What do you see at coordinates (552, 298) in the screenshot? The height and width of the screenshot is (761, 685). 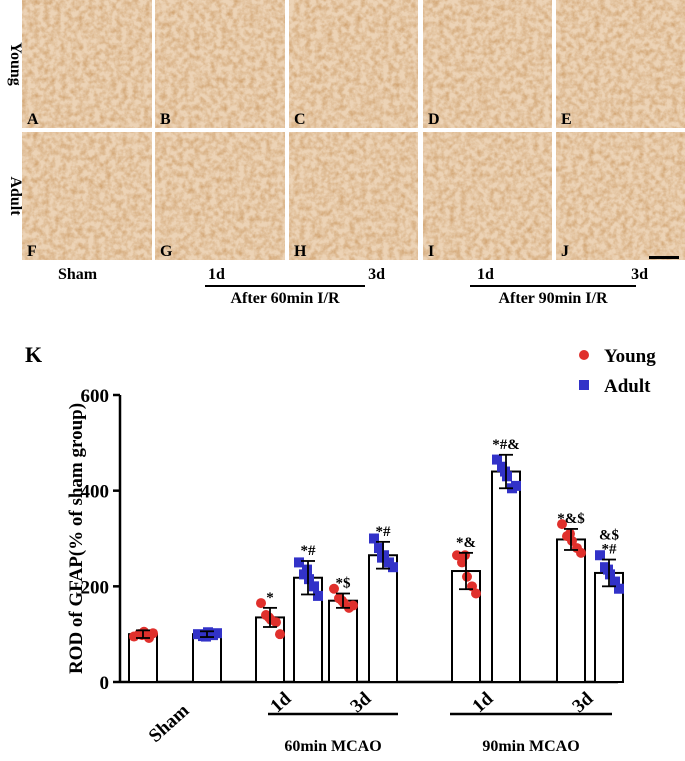 I see `group-label: After 90min I/R` at bounding box center [552, 298].